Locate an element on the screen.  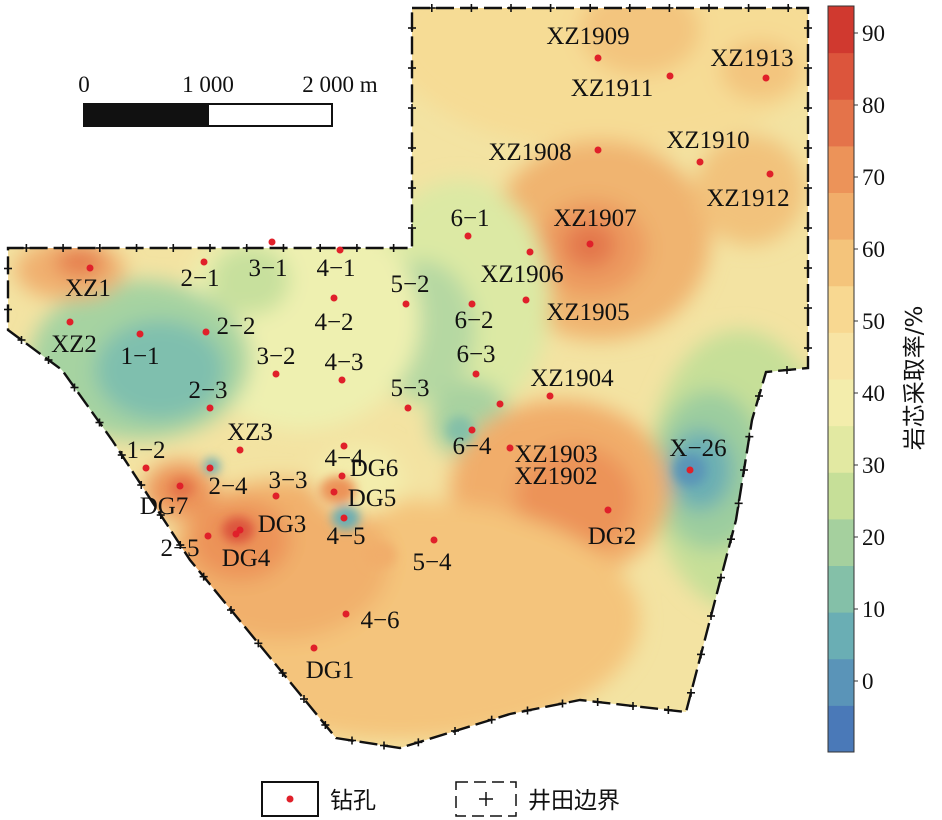
borehole-5-3: 5−3 is located at coordinates (410, 393).